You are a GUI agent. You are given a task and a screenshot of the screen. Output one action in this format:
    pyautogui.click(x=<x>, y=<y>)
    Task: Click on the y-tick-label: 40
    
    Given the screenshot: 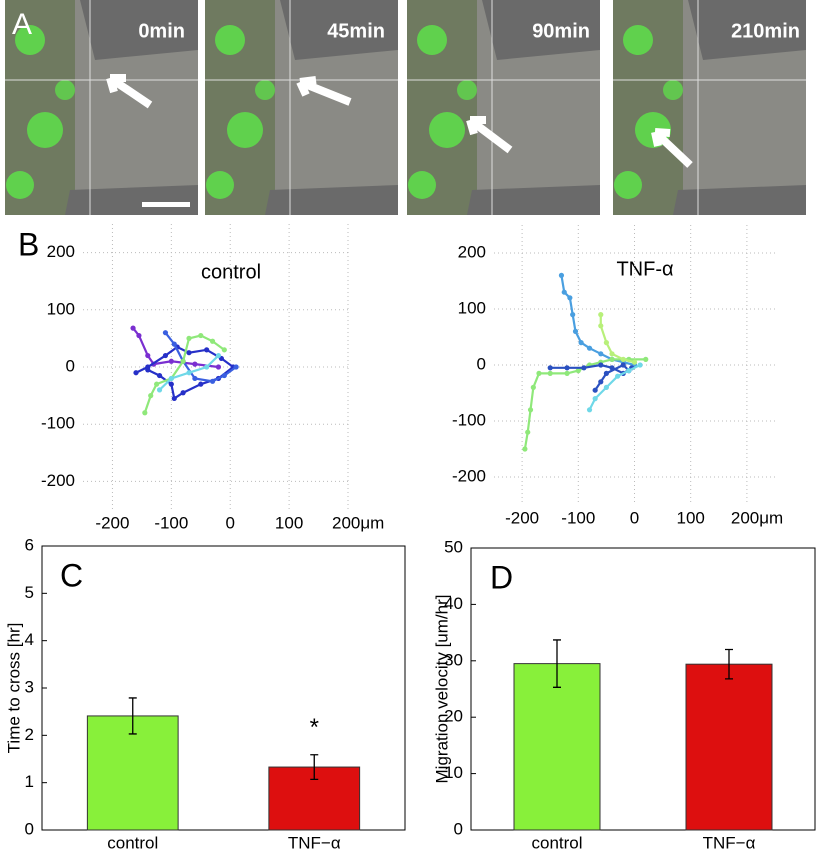 What is the action you would take?
    pyautogui.click(x=453, y=603)
    